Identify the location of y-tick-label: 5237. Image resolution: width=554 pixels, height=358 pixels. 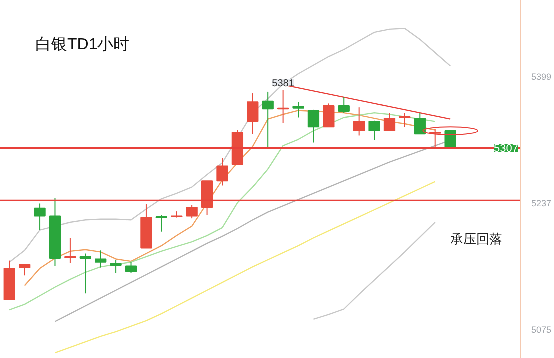
(542, 203).